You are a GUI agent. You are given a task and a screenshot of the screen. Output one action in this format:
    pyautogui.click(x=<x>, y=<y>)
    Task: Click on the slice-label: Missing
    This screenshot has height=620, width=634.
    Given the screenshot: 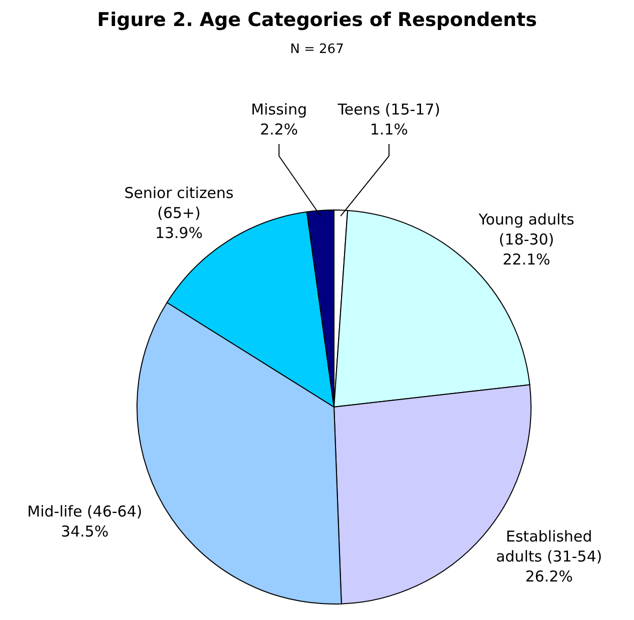 What is the action you would take?
    pyautogui.click(x=279, y=109)
    